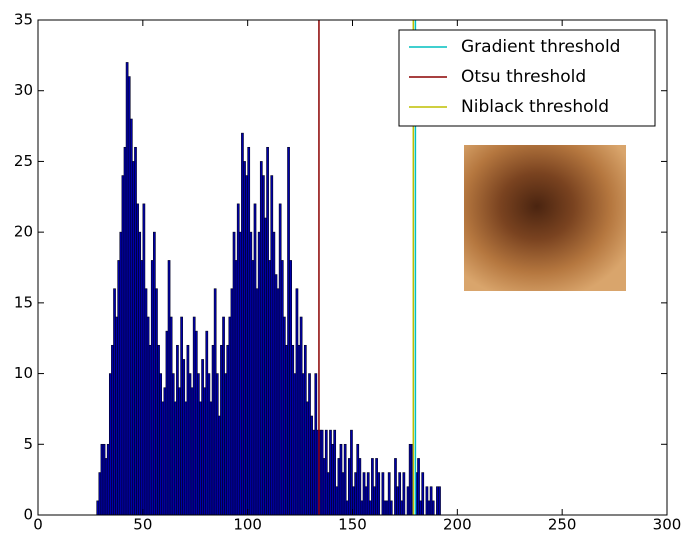 This screenshot has height=535, width=685. What do you see at coordinates (23, 20) in the screenshot?
I see `y-tick-label: 35` at bounding box center [23, 20].